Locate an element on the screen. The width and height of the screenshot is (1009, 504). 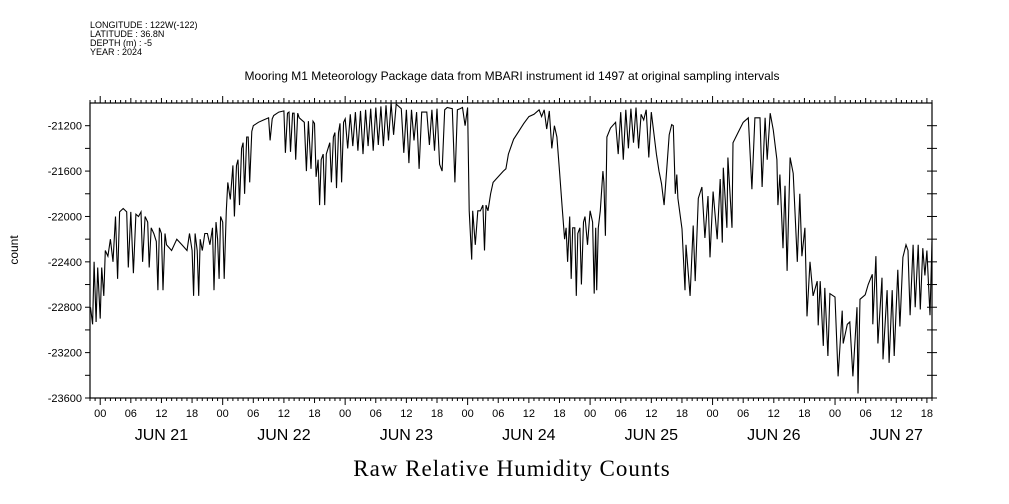
latitude-label: LATITUDE : 36.8N is located at coordinates (127, 34).